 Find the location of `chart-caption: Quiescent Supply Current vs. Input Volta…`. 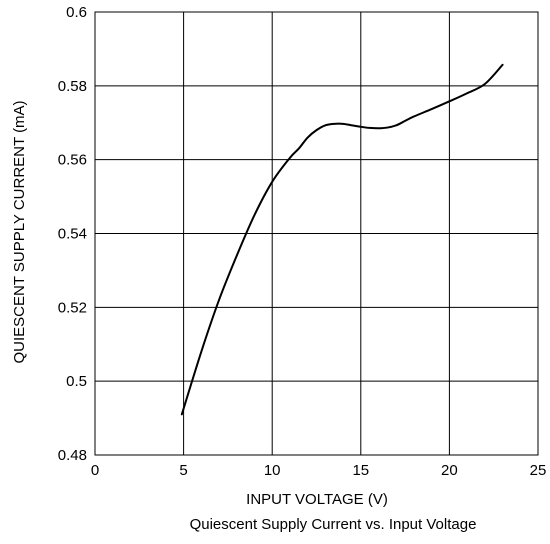

chart-caption: Quiescent Supply Current vs. Input Volta… is located at coordinates (333, 524).